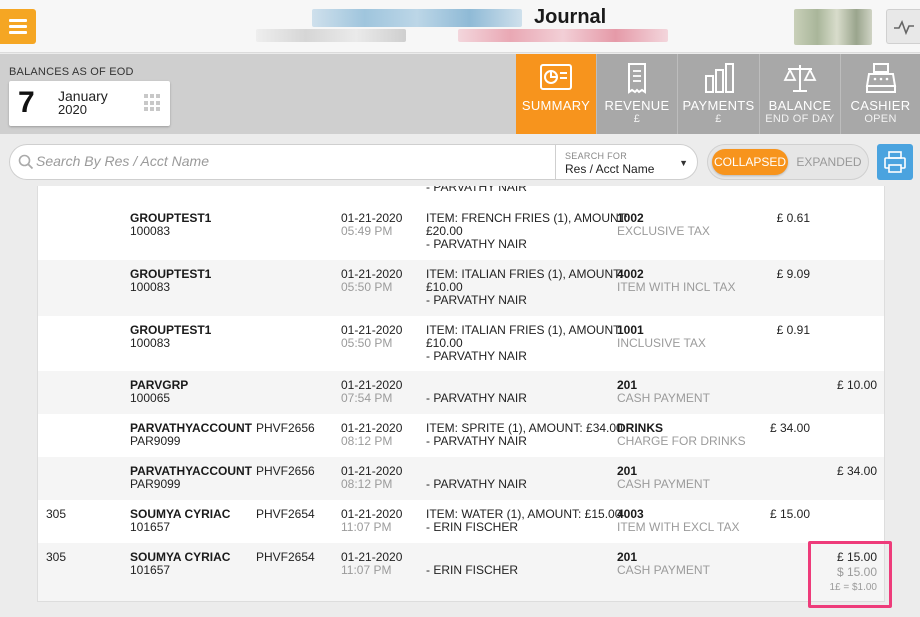  I want to click on charge-amount: £ 0.61, so click(793, 218).